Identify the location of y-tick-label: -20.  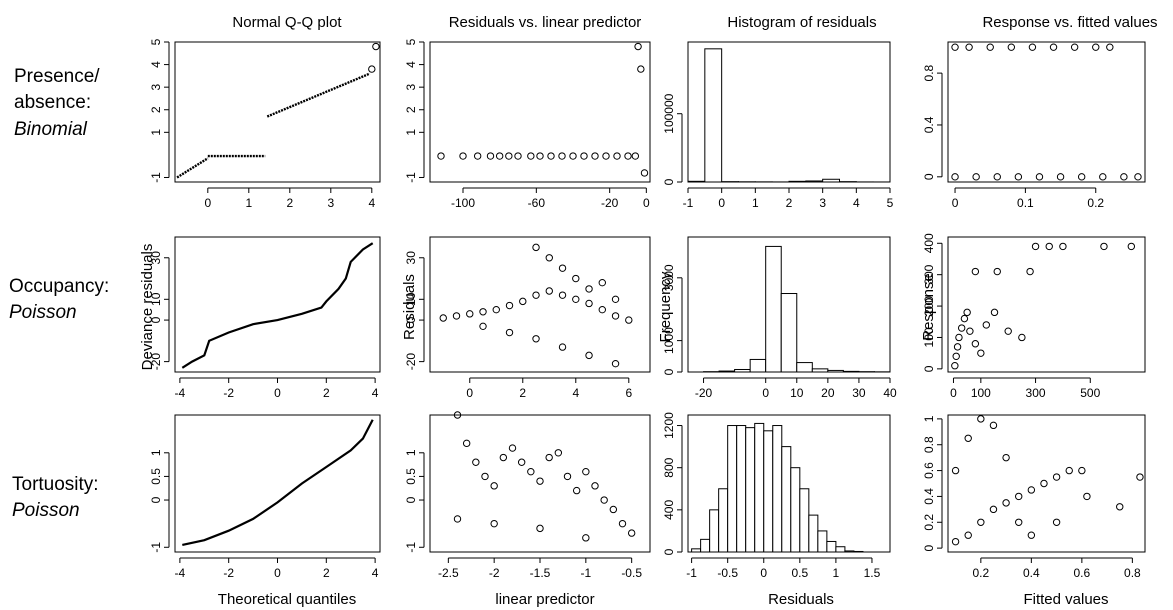
(156, 362).